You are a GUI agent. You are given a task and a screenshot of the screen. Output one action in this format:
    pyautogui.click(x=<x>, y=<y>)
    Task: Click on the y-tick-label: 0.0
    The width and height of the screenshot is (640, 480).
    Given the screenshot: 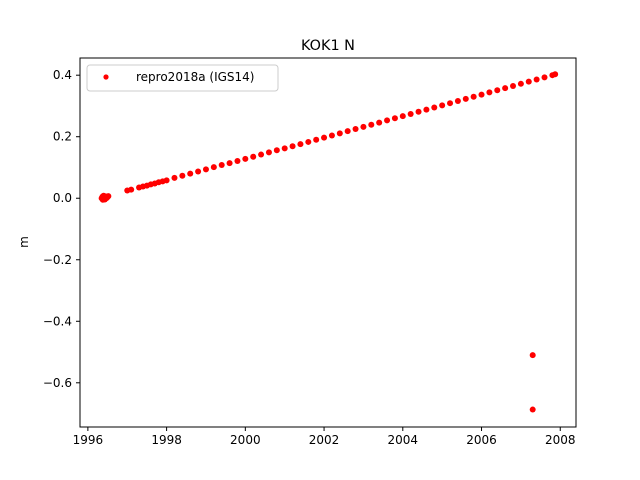 What is the action you would take?
    pyautogui.click(x=62, y=198)
    